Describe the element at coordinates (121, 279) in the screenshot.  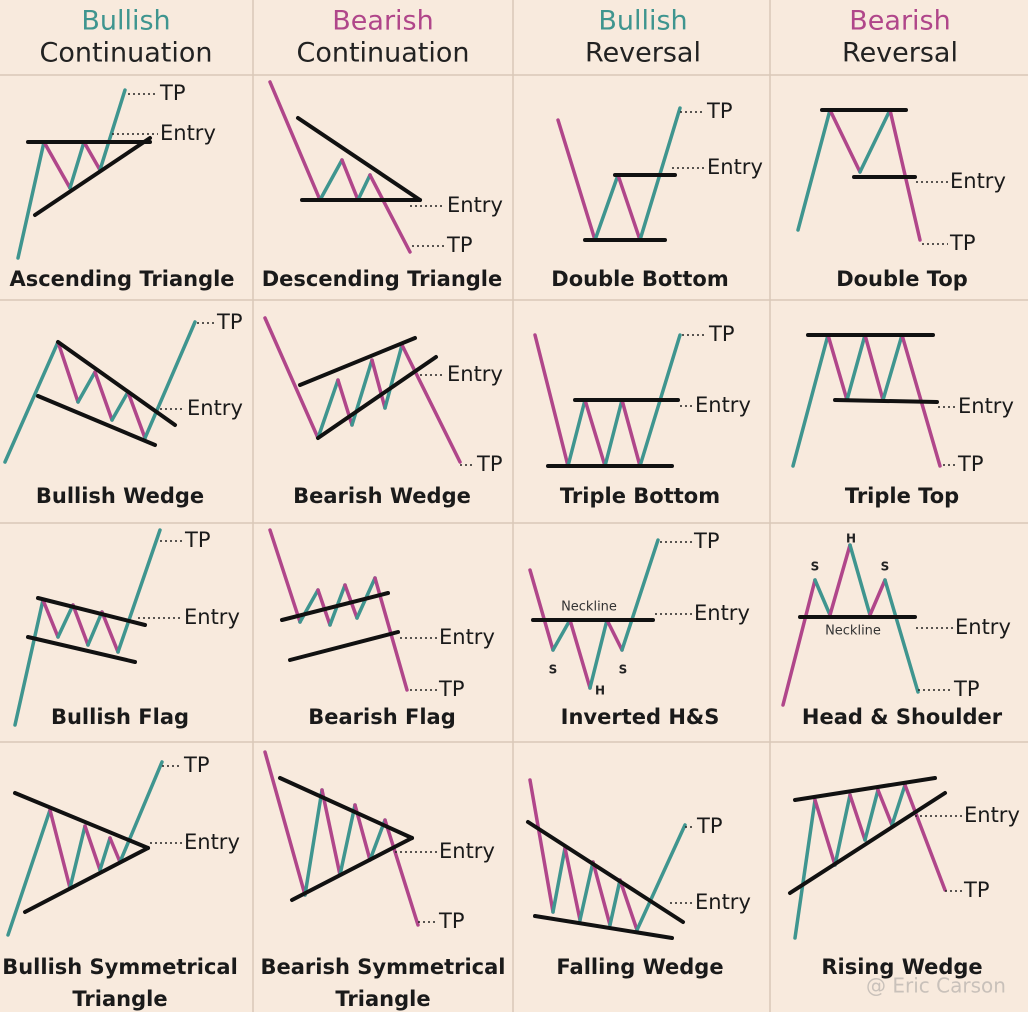
I see `pattern-name: Ascending Triangle` at that location.